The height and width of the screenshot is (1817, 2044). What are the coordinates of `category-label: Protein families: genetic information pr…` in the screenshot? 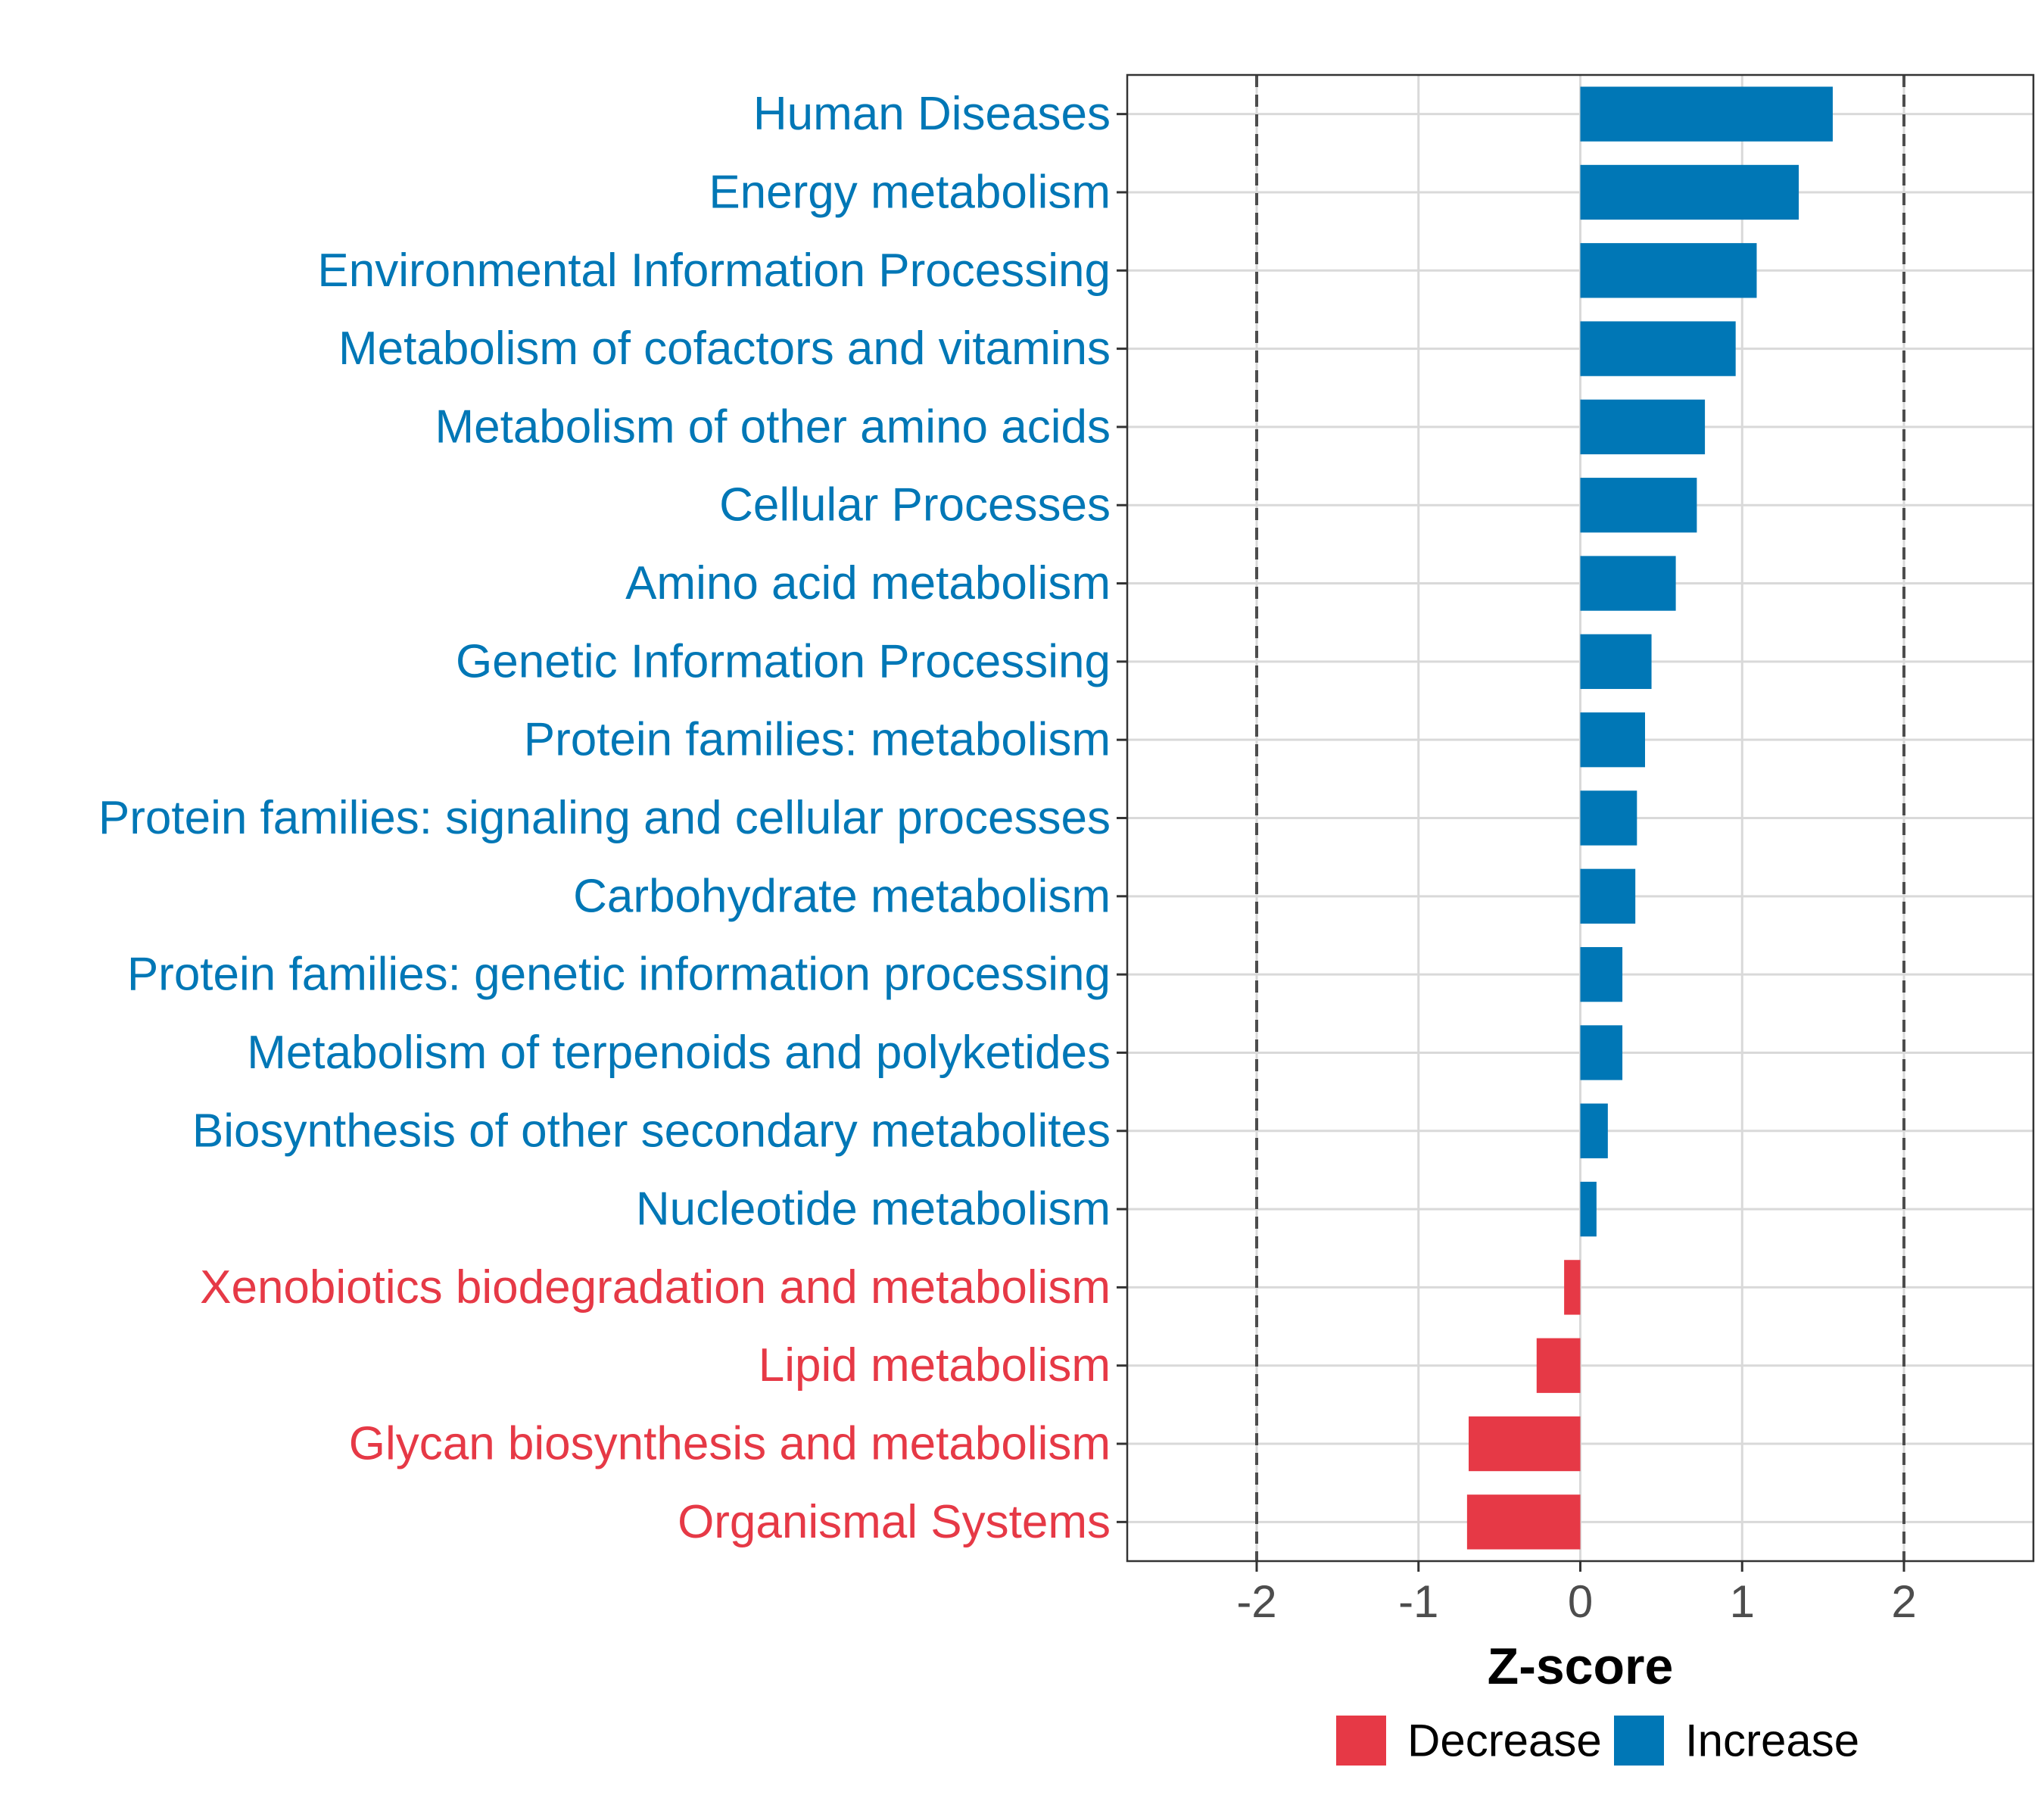 It's located at (619, 975).